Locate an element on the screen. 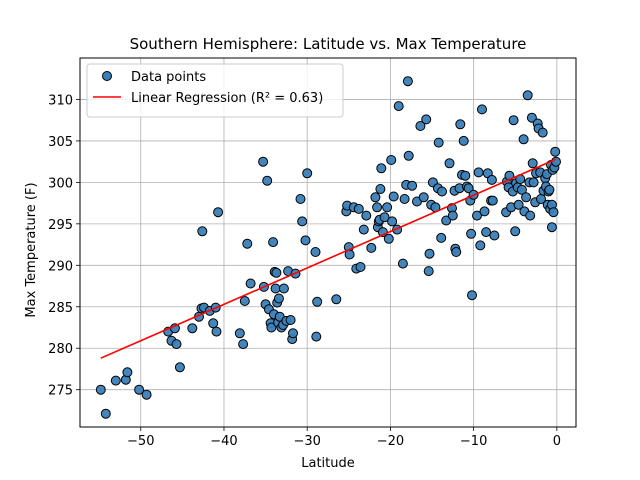 The image size is (640, 480). x-tick-label: −10 is located at coordinates (473, 441).